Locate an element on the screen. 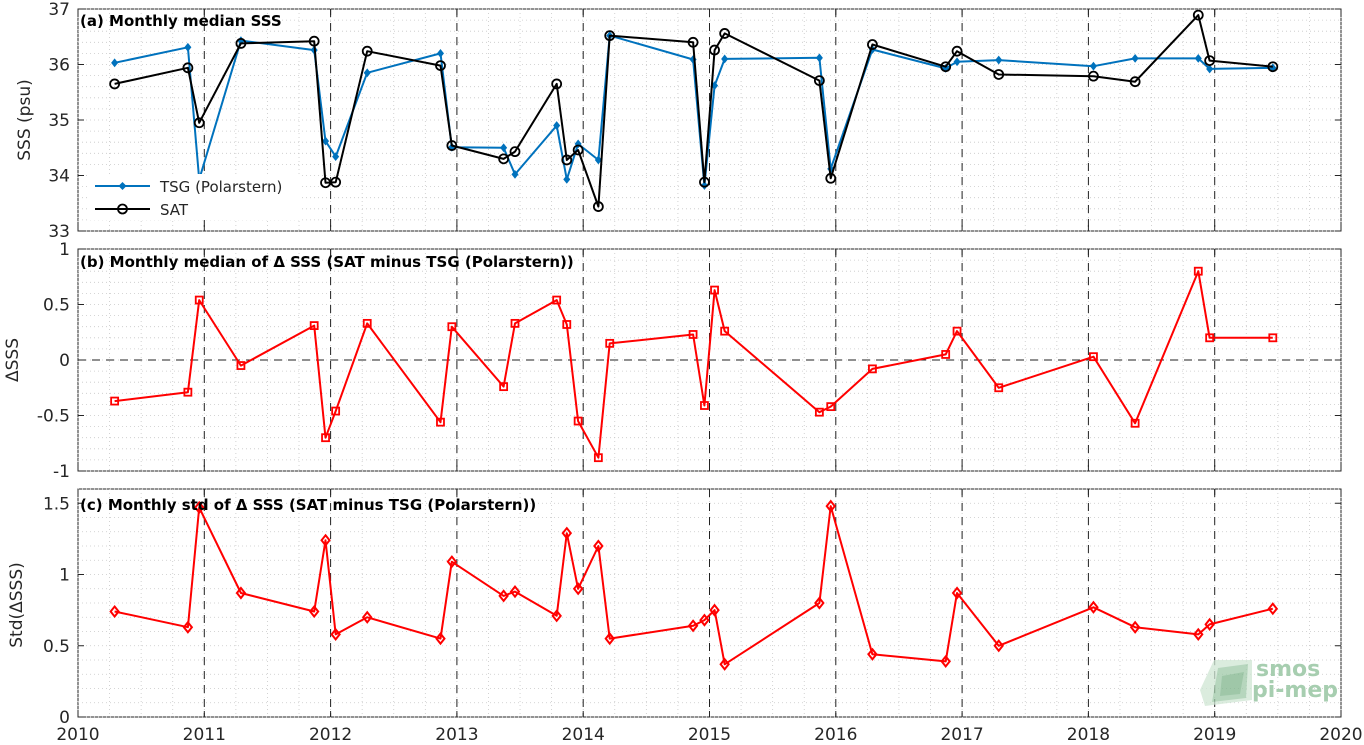 This screenshot has height=745, width=1364. x-tick-label: 2015 is located at coordinates (709, 735).